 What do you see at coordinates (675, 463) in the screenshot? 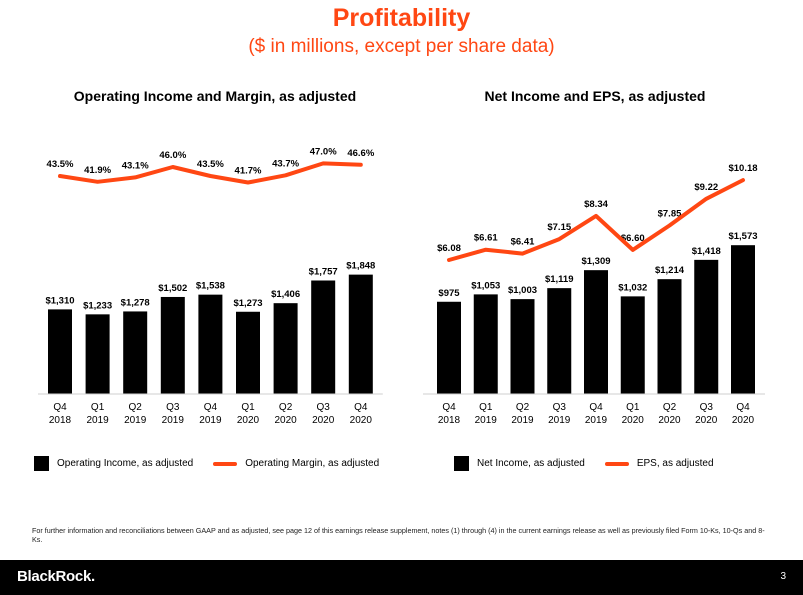
I see `legend-label: EPS, as adjusted` at bounding box center [675, 463].